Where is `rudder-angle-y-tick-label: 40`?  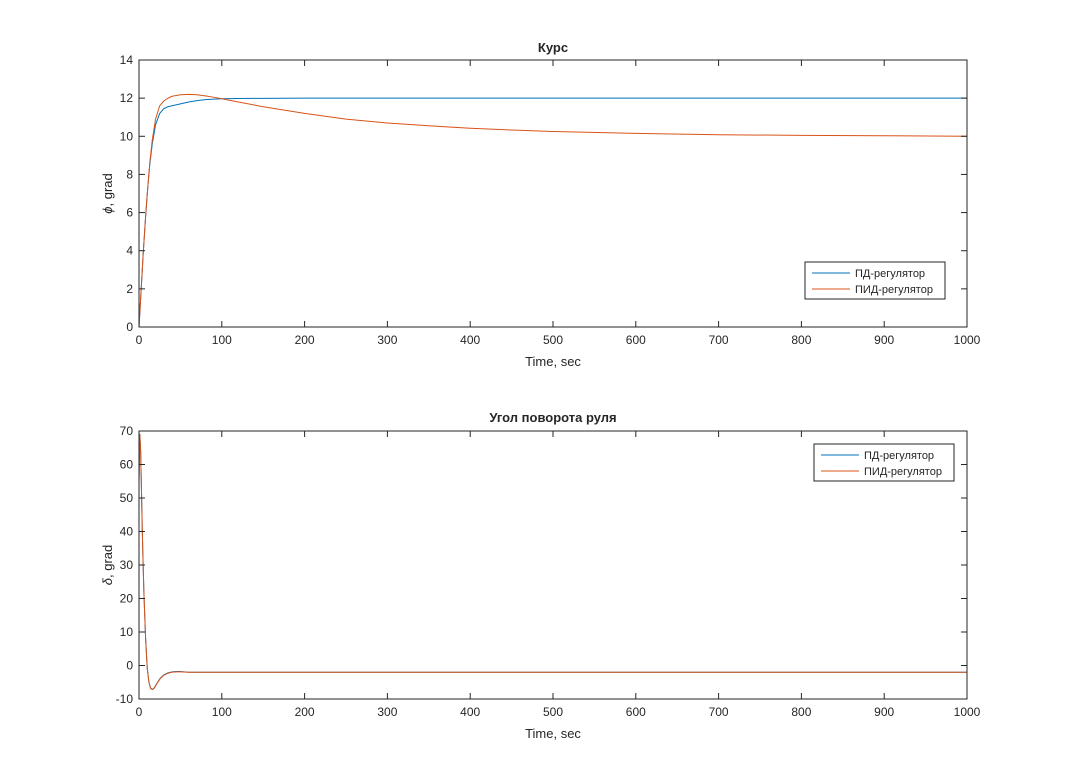 rudder-angle-y-tick-label: 40 is located at coordinates (127, 532).